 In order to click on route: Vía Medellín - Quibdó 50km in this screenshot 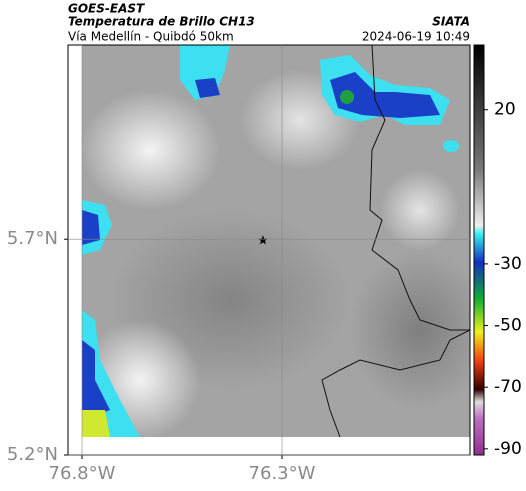, I will do `click(151, 37)`.